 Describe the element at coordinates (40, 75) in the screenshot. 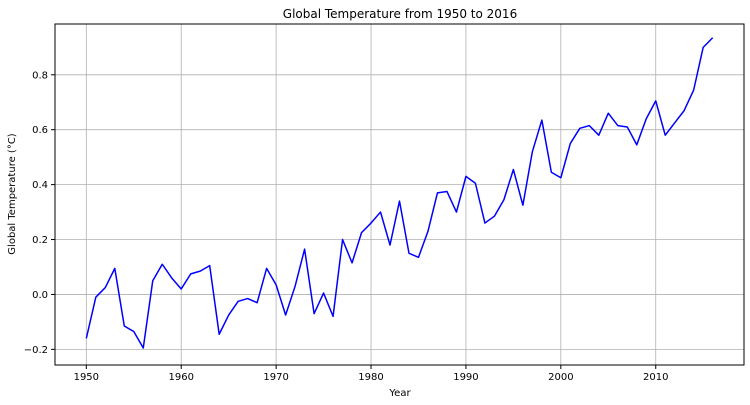

I see `y-tick-label: 0.8` at that location.